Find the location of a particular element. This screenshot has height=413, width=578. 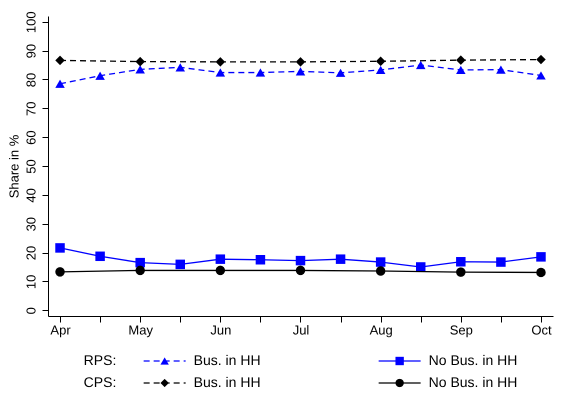

x-tick-label: Apr is located at coordinates (61, 330).